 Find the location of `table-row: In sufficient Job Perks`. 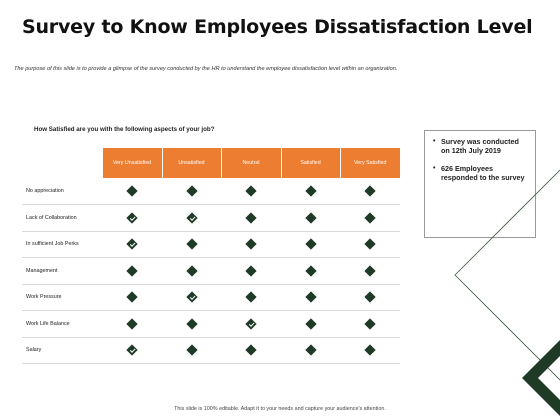

table-row: In sufficient Job Perks is located at coordinates (211, 244).